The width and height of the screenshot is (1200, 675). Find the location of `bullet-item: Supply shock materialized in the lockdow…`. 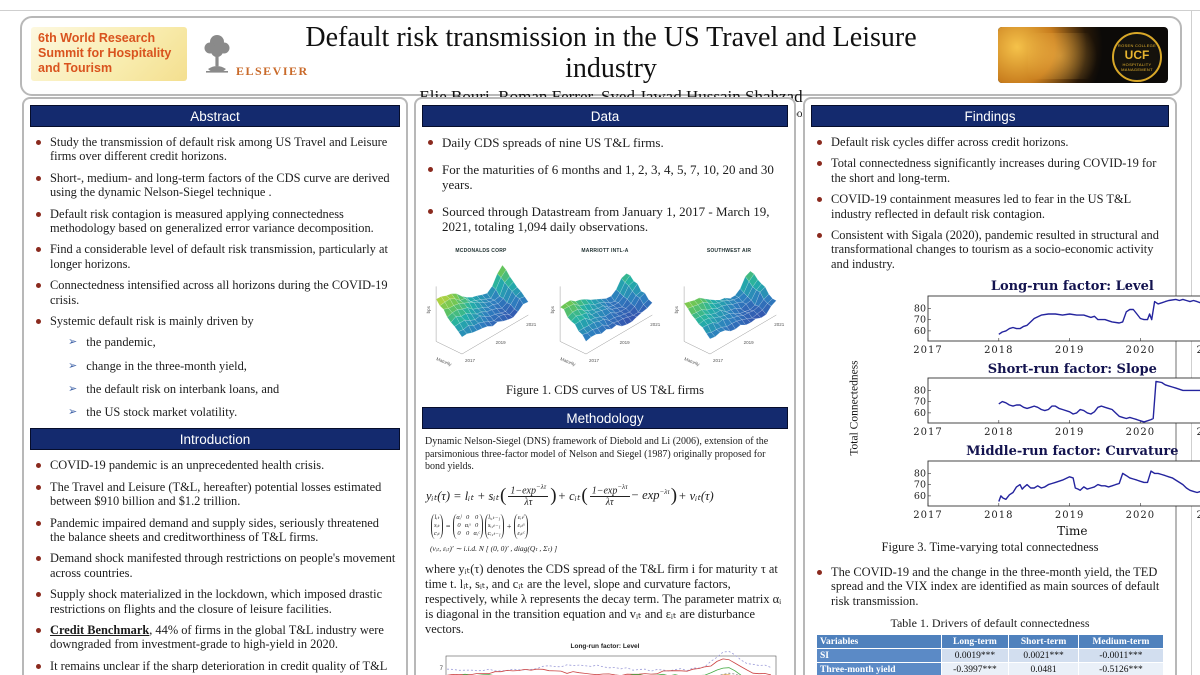

bullet-item: Supply shock materialized in the lockdow… is located at coordinates (214, 601).